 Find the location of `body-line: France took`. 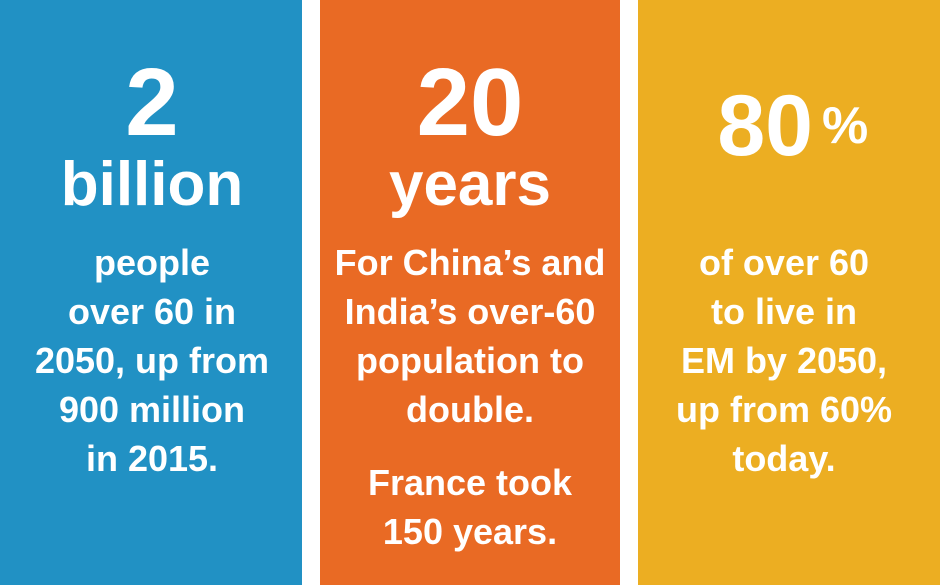

body-line: France took is located at coordinates (470, 482).